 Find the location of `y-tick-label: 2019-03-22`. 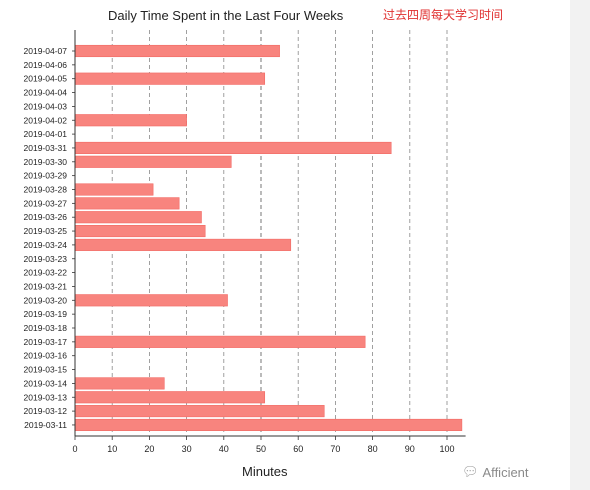

y-tick-label: 2019-03-22 is located at coordinates (46, 273).